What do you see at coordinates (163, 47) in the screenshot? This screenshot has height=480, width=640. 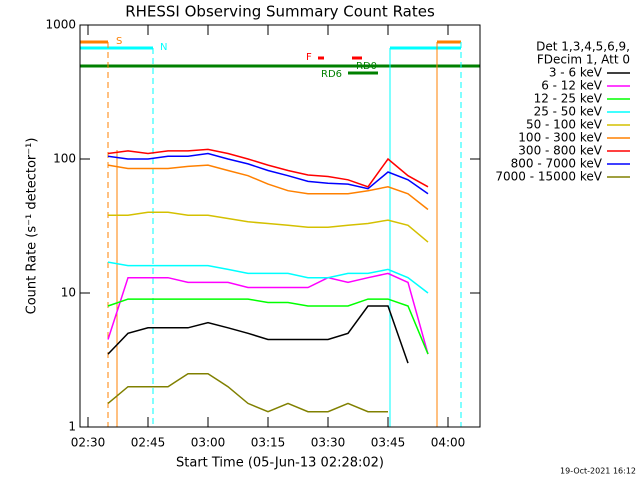 I see `flag-label: N` at bounding box center [163, 47].